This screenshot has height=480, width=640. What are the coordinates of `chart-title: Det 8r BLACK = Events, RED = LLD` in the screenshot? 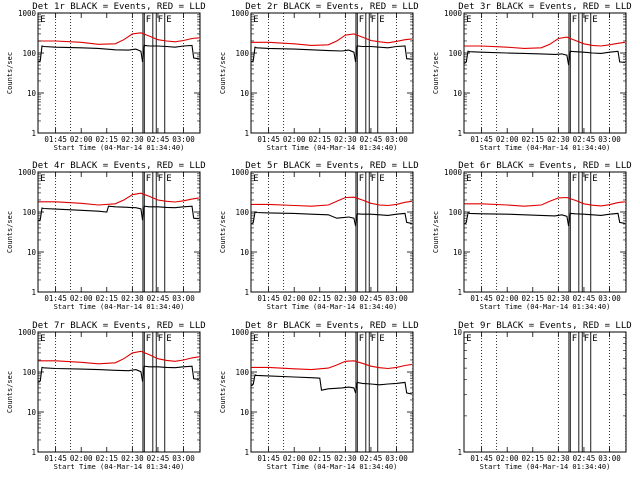 It's located at (331, 326).